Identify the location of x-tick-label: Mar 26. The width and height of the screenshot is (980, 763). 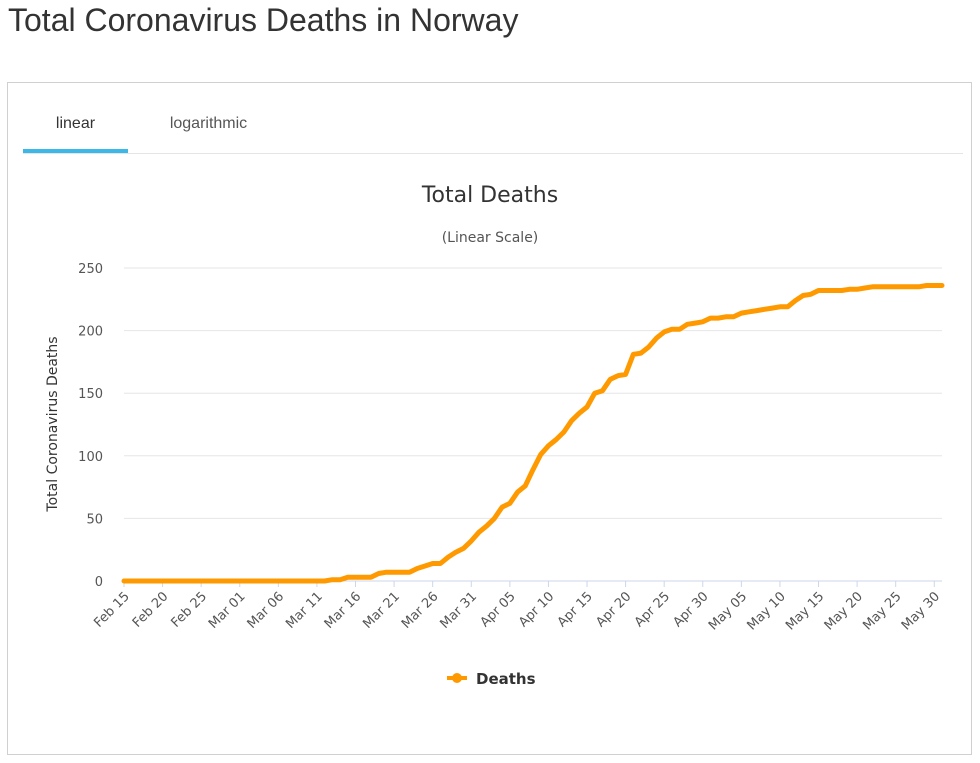
(420, 610).